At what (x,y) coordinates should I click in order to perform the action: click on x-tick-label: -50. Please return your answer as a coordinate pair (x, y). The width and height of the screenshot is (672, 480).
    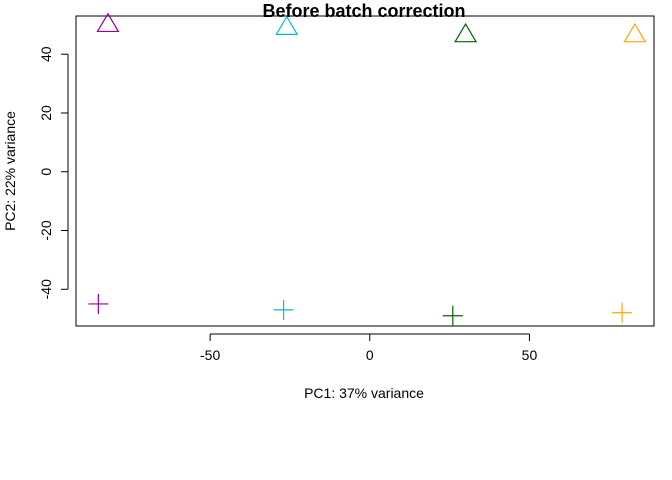
    Looking at the image, I should click on (210, 355).